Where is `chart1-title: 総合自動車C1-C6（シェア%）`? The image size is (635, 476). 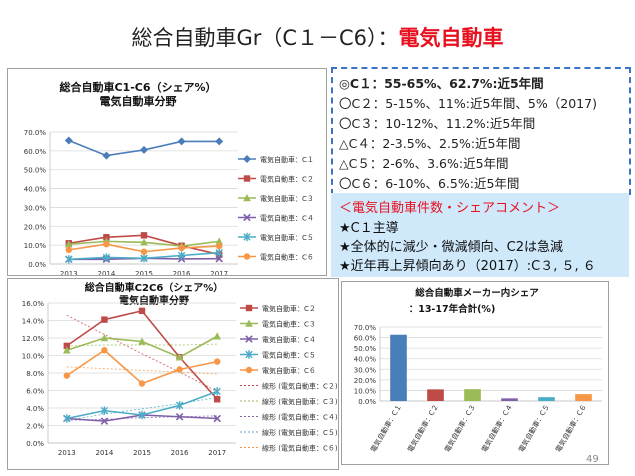 chart1-title: 総合自動車C1-C6（シェア%） is located at coordinates (137, 87).